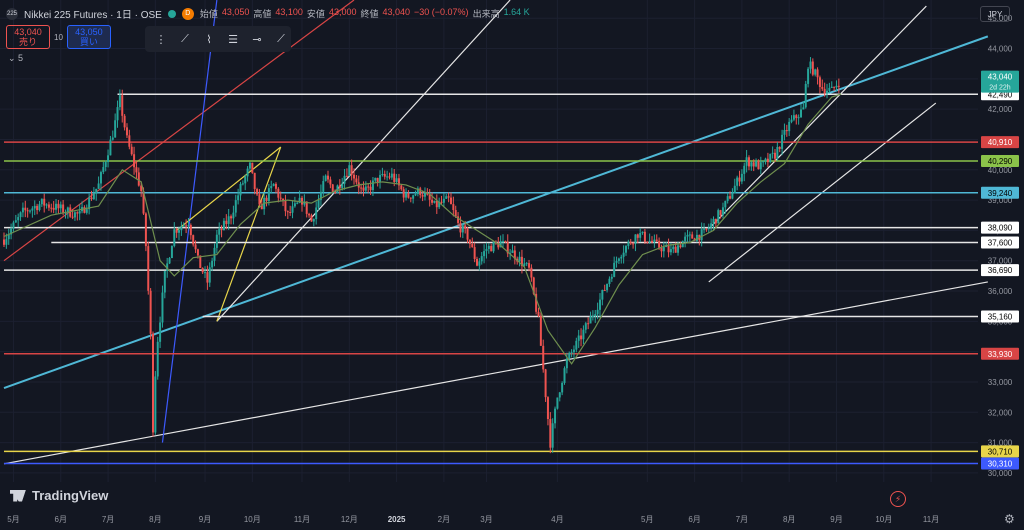 The height and width of the screenshot is (530, 1024). What do you see at coordinates (161, 39) in the screenshot?
I see `drag-handle-icon: ⋮` at bounding box center [161, 39].